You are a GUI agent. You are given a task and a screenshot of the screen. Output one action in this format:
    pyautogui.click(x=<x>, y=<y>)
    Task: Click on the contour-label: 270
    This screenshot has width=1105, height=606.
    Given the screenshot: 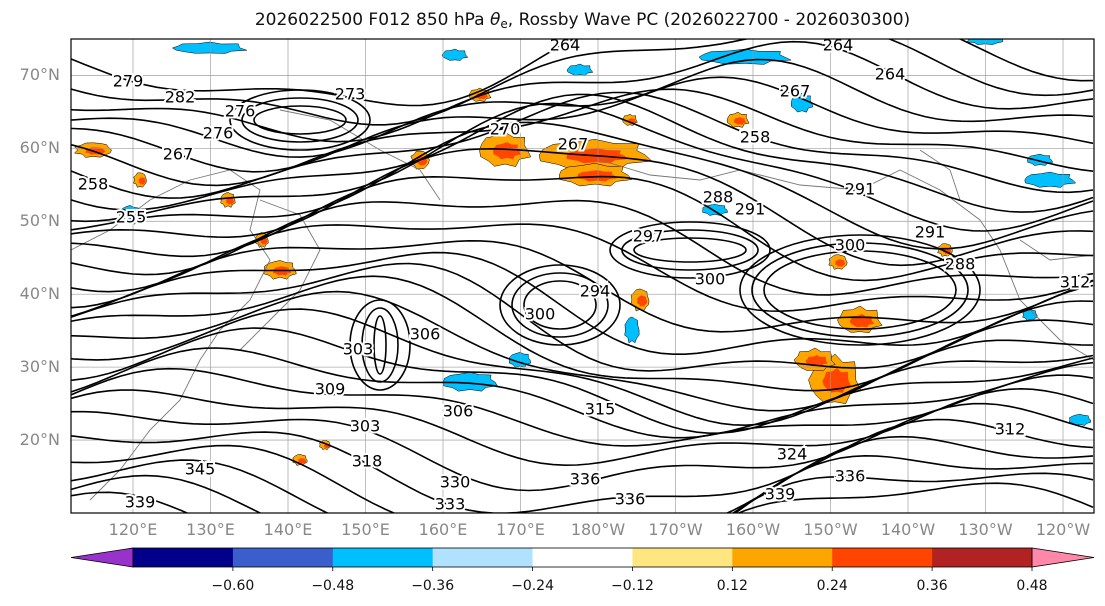 What is the action you would take?
    pyautogui.click(x=505, y=129)
    